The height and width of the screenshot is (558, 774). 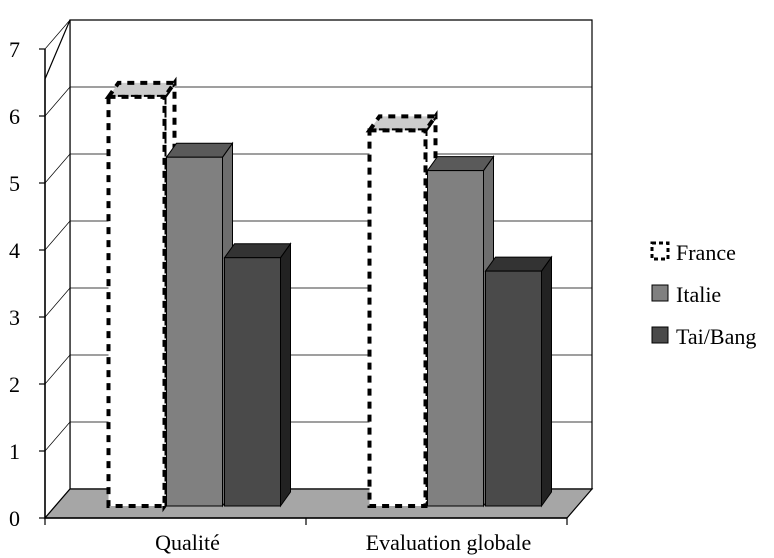 I want to click on y-tick-label: 1, so click(x=14, y=451).